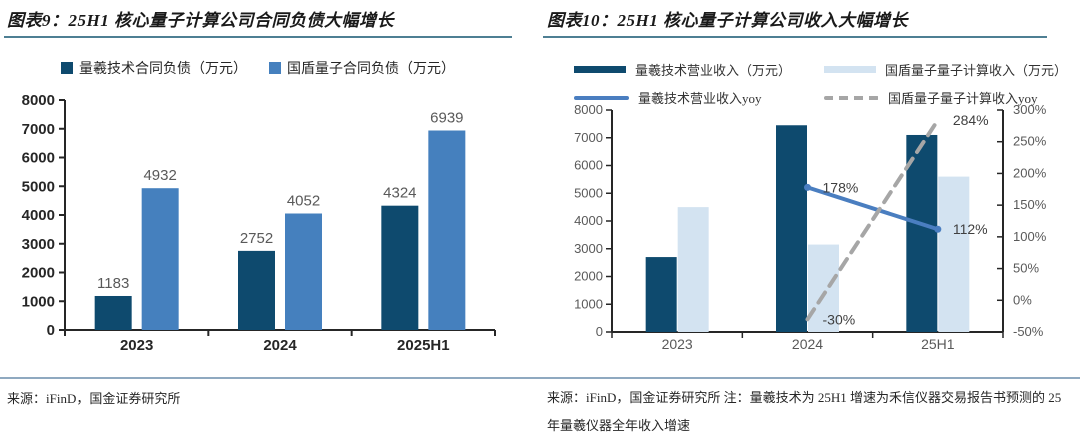 The width and height of the screenshot is (1080, 441). I want to click on figure10-title: 图表10：25H1 核心量子计算公司收入大幅增长, so click(727, 20).